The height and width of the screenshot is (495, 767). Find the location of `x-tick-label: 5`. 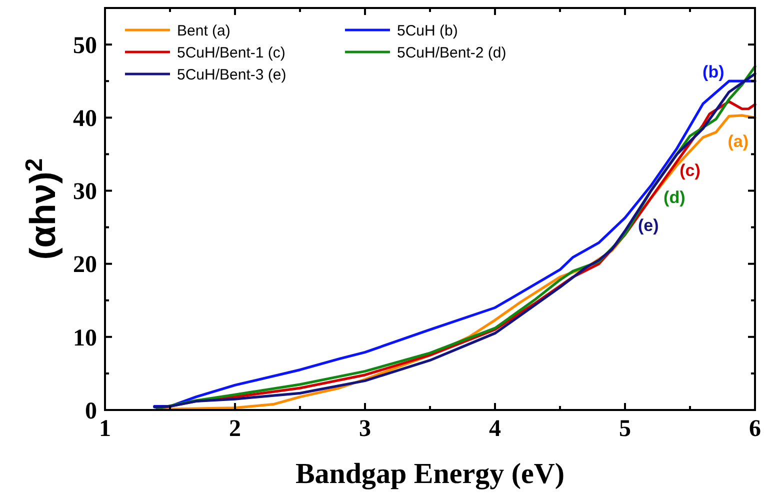

x-tick-label: 5 is located at coordinates (625, 429).